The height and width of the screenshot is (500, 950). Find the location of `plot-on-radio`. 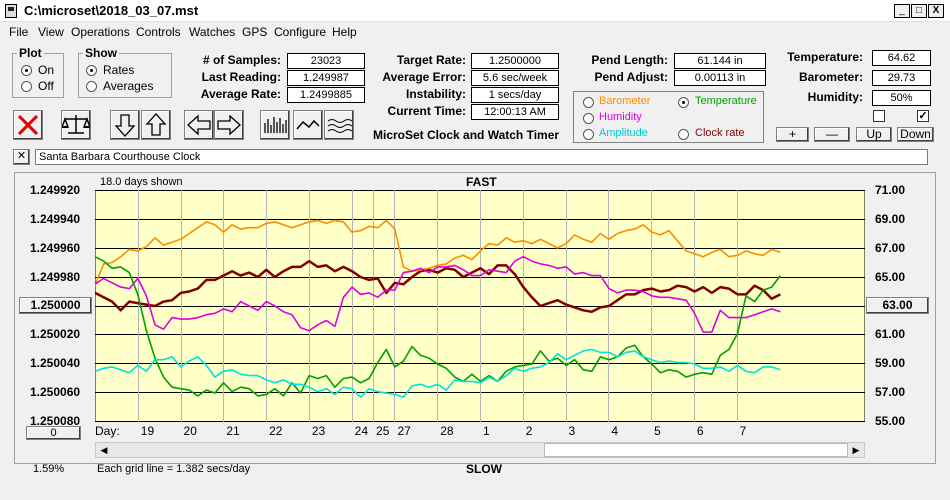

plot-on-radio is located at coordinates (26, 70).